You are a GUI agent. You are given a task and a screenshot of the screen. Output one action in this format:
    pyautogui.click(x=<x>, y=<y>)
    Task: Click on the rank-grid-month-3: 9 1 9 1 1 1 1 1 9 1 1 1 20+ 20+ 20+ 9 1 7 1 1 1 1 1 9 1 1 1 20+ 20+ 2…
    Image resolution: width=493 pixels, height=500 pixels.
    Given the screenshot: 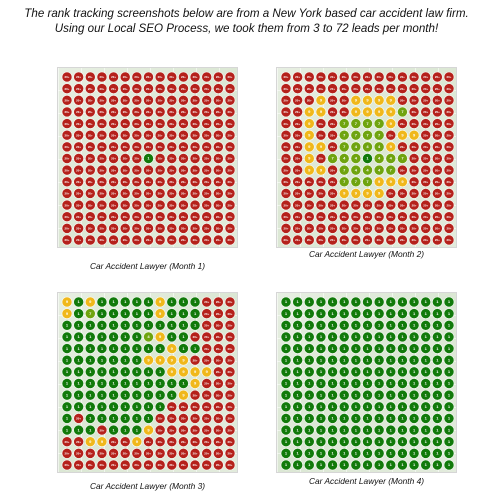 What is the action you would take?
    pyautogui.click(x=147, y=382)
    